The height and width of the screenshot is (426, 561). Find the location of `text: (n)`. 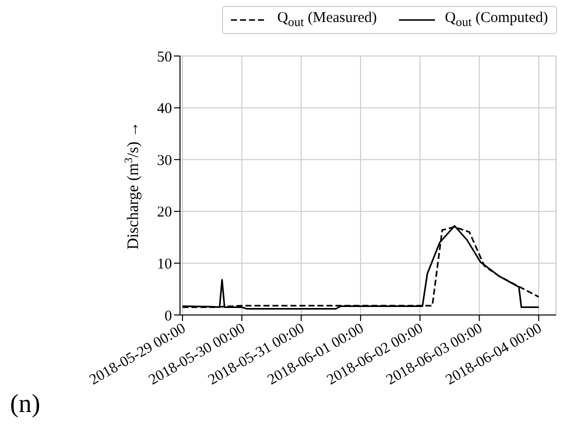

text: (n) is located at coordinates (25, 403).